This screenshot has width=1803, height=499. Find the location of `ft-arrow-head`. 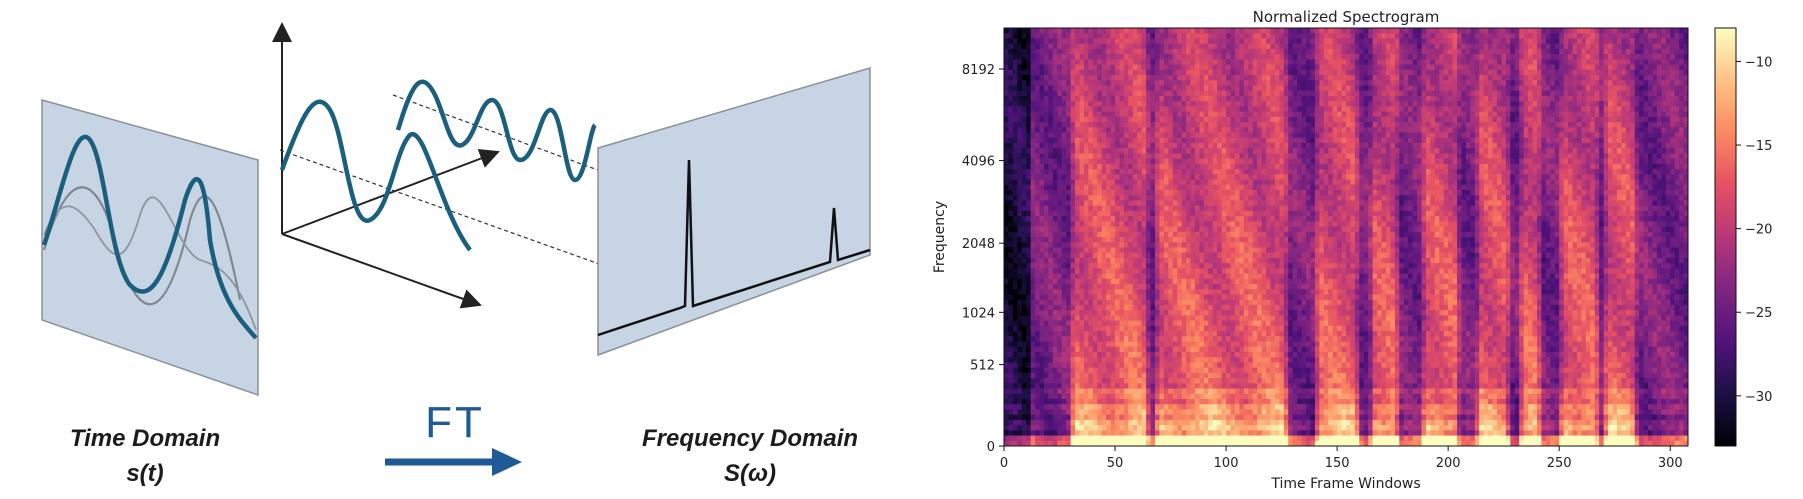

ft-arrow-head is located at coordinates (507, 462).